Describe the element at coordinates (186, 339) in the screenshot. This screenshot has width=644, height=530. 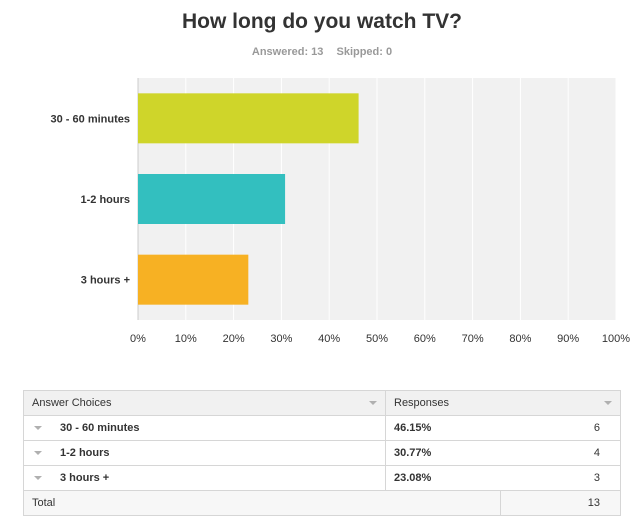
I see `x-tick-label: 10%` at that location.